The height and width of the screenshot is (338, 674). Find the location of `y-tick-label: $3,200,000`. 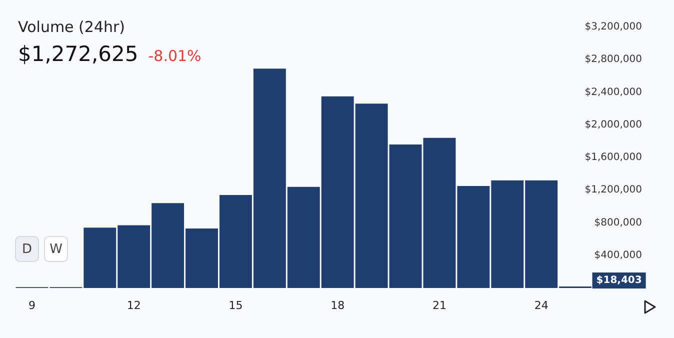

y-tick-label: $3,200,000 is located at coordinates (613, 27).